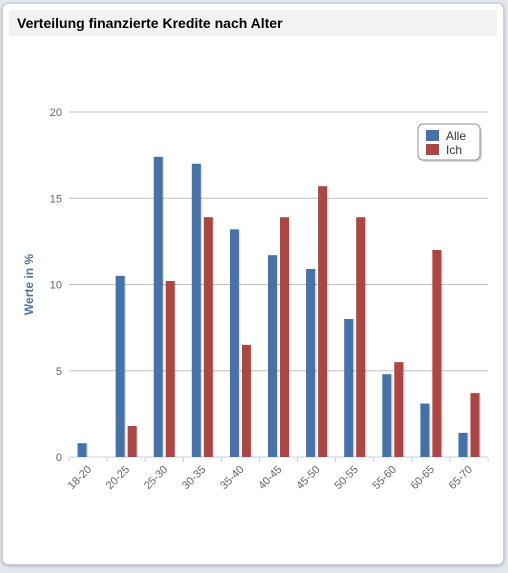  Describe the element at coordinates (346, 478) in the screenshot. I see `x-tick-label: 50-55` at that location.